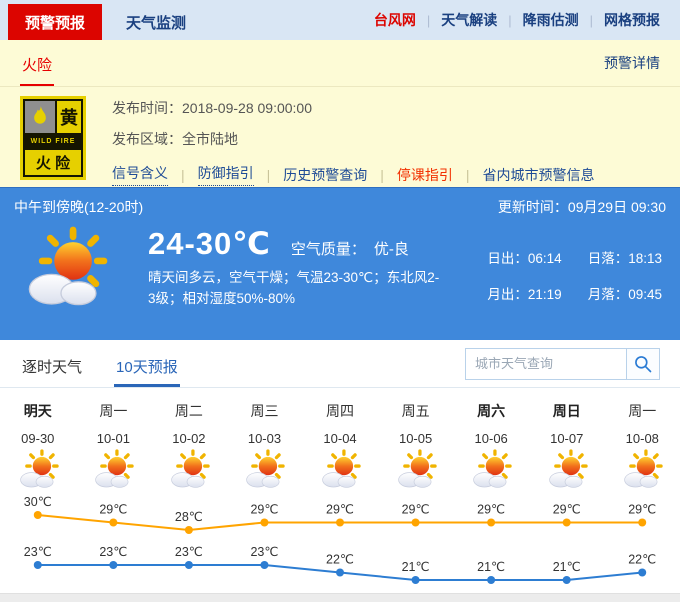 The image size is (680, 602). What do you see at coordinates (491, 438) in the screenshot?
I see `day-date: 10-06` at bounding box center [491, 438].